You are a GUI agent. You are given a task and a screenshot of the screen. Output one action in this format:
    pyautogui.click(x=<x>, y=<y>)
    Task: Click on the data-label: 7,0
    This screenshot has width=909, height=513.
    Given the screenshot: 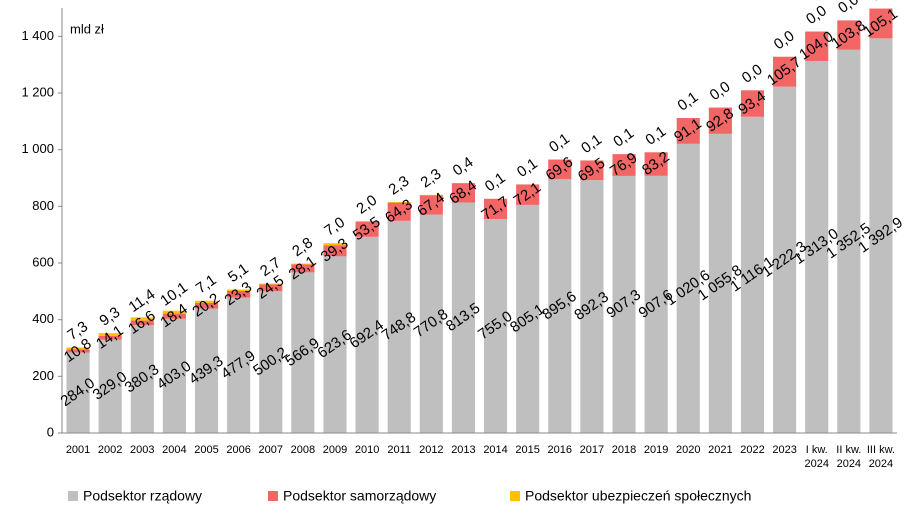 What is the action you would take?
    pyautogui.click(x=334, y=227)
    